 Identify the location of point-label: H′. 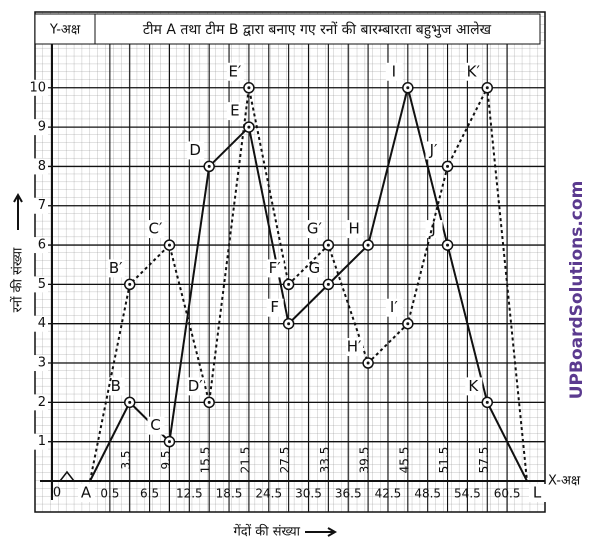
(354, 347).